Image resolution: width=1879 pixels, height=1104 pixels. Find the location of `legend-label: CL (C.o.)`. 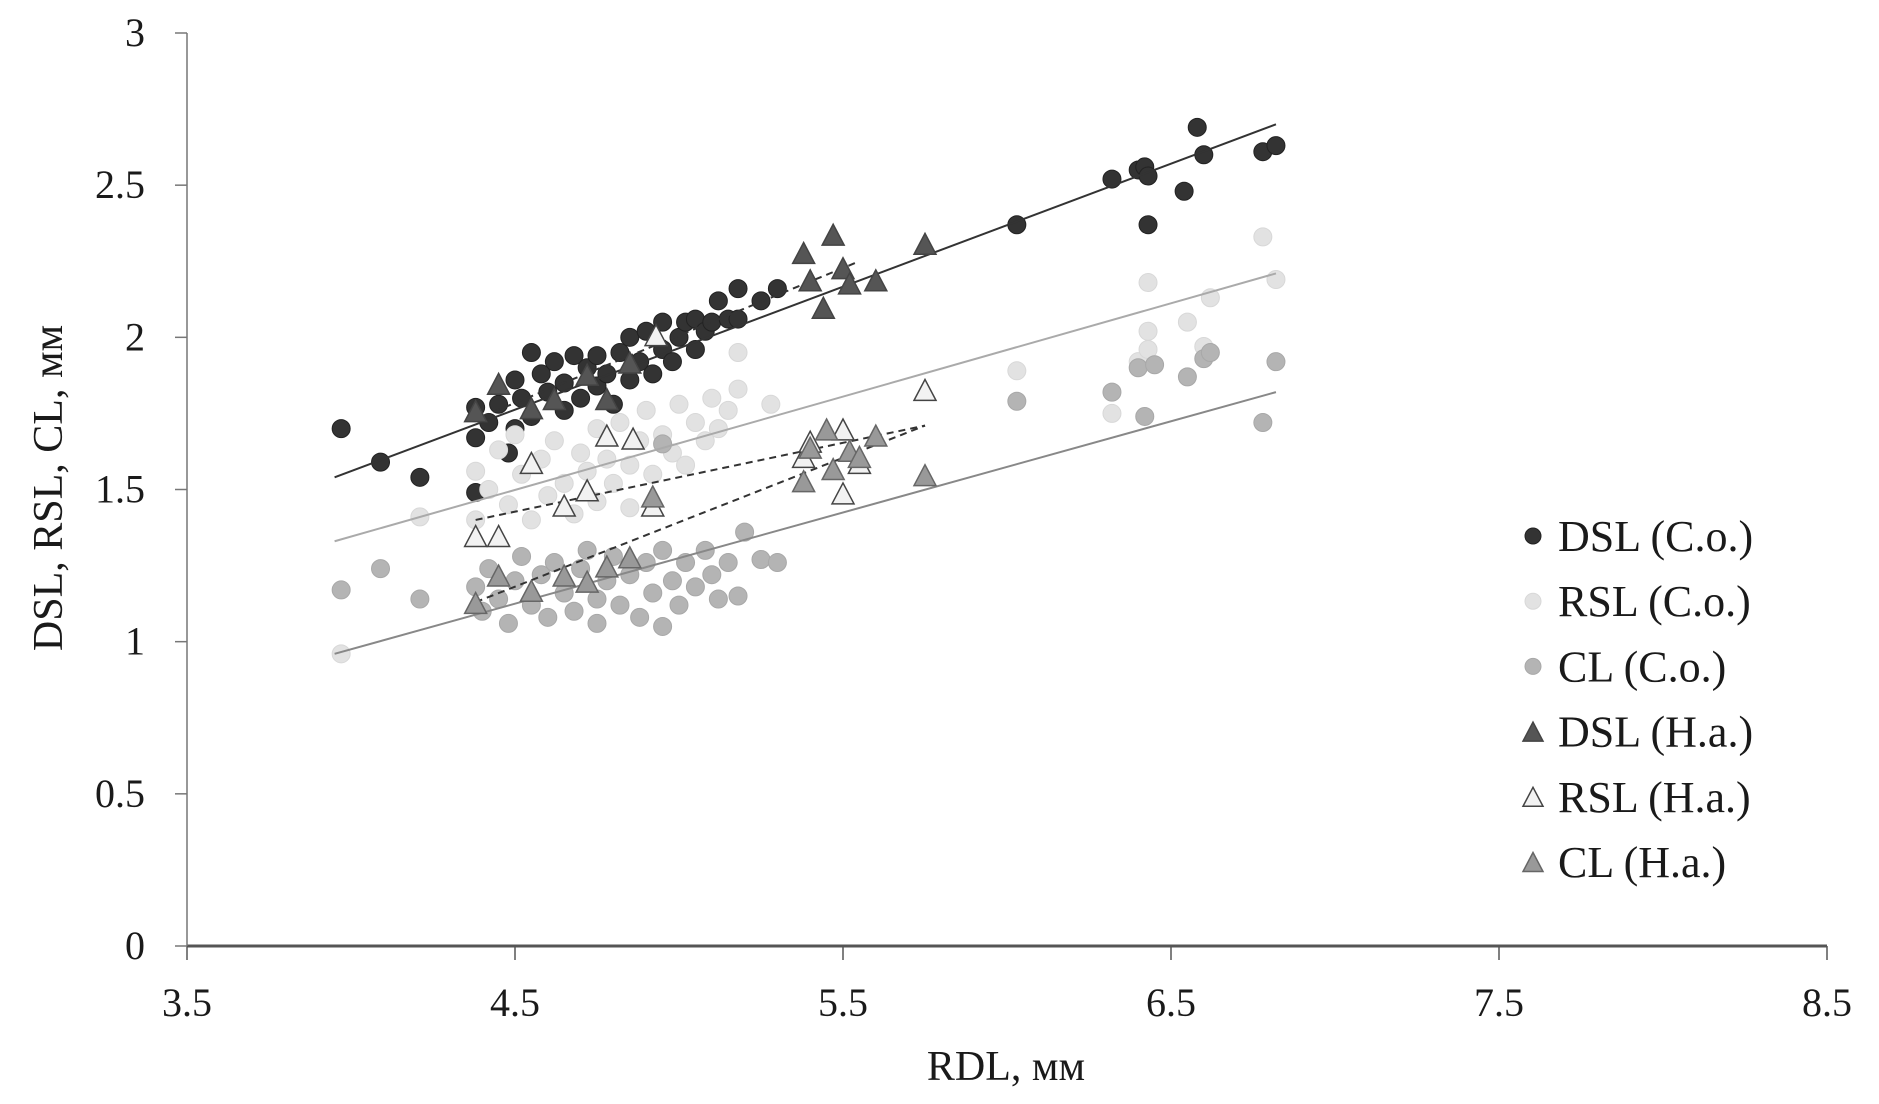

legend-label: CL (C.o.) is located at coordinates (1642, 666).